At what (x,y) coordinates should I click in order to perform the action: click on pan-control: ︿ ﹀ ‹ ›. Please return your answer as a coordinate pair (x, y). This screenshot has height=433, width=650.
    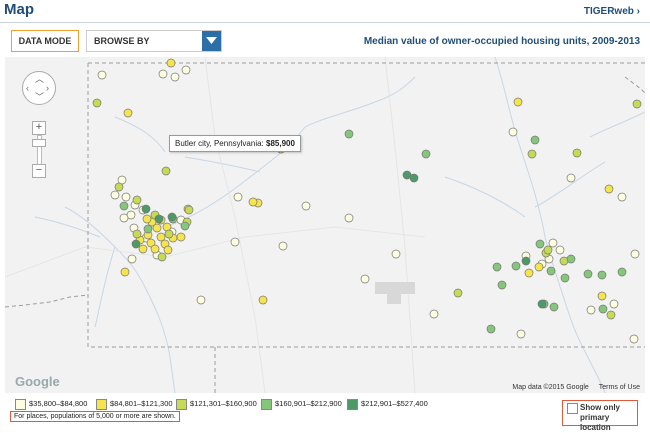
    Looking at the image, I should click on (39, 88).